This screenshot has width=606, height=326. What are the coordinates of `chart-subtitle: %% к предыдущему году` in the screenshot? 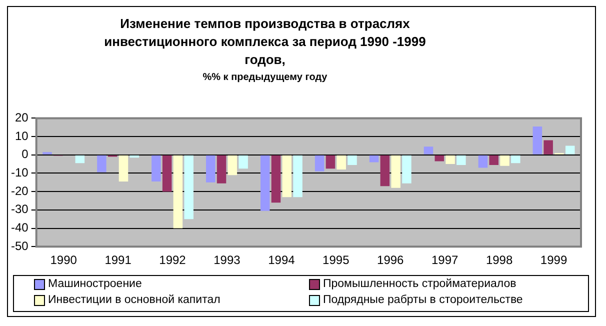 It's located at (265, 77).